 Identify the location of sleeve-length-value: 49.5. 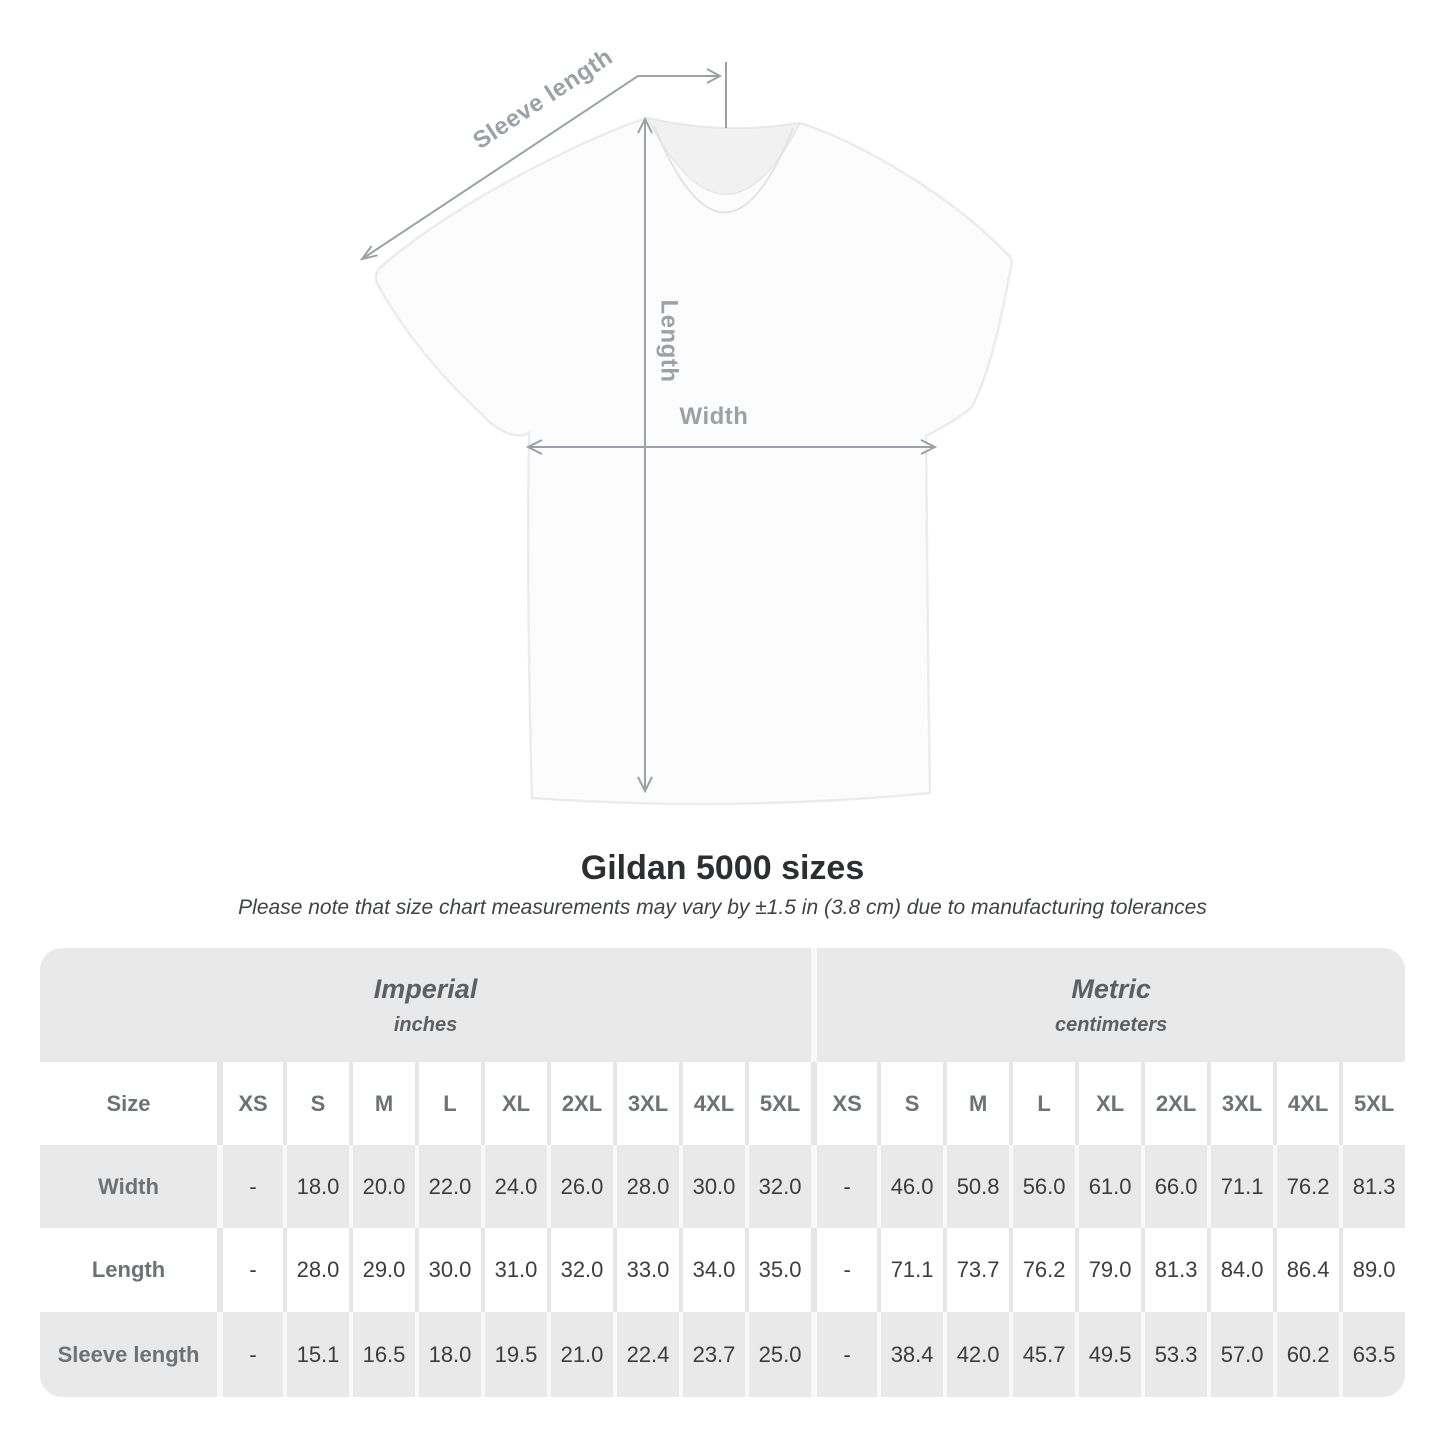
(1108, 1354).